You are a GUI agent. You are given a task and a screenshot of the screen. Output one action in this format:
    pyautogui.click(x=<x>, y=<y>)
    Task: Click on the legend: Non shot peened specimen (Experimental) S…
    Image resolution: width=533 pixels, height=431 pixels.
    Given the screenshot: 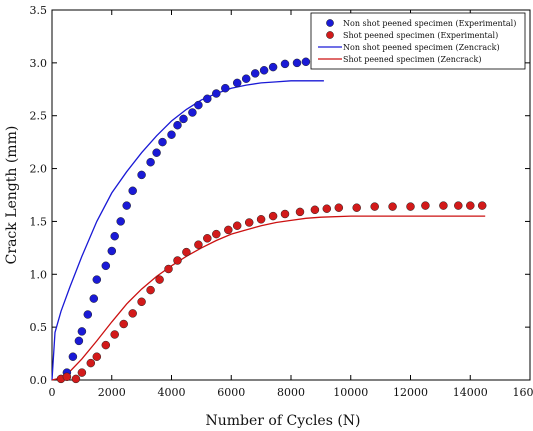 What is the action you would take?
    pyautogui.click(x=418, y=41)
    